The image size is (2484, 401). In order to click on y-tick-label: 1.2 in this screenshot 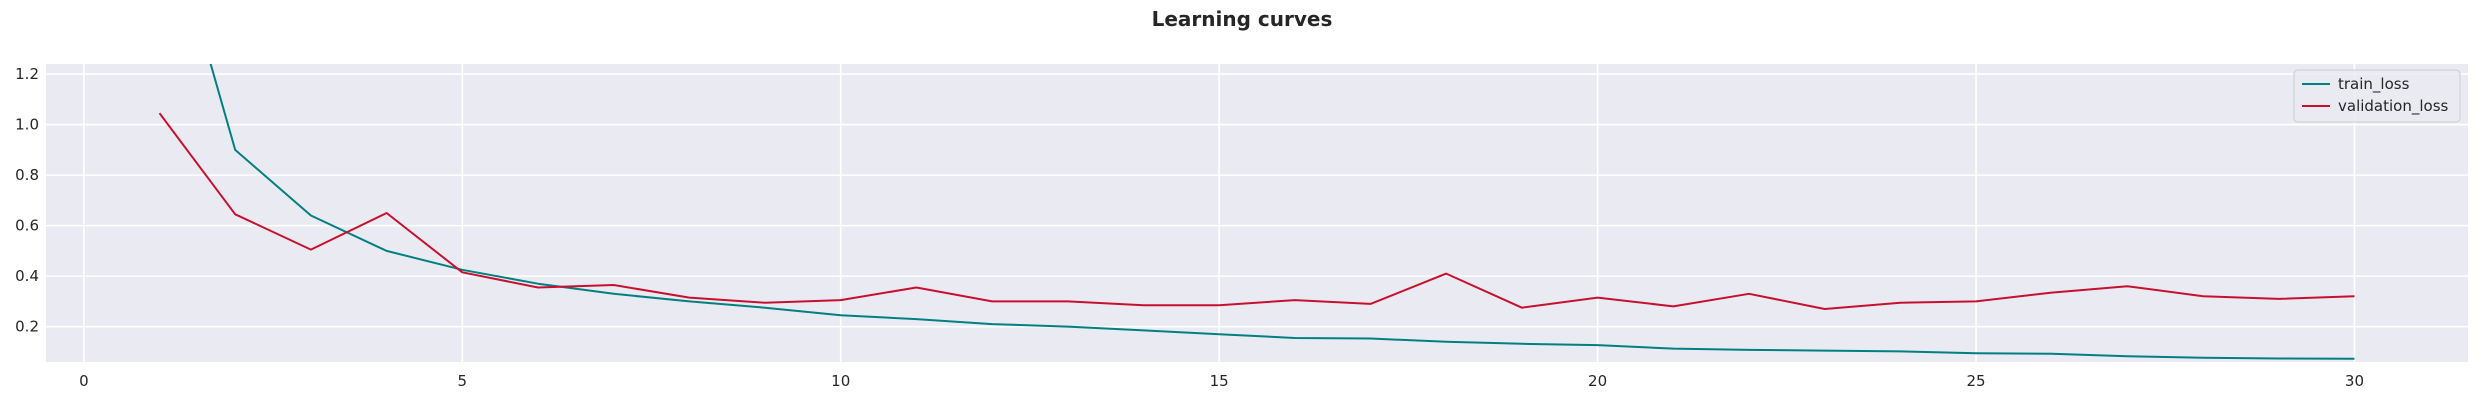, I will do `click(27, 74)`.